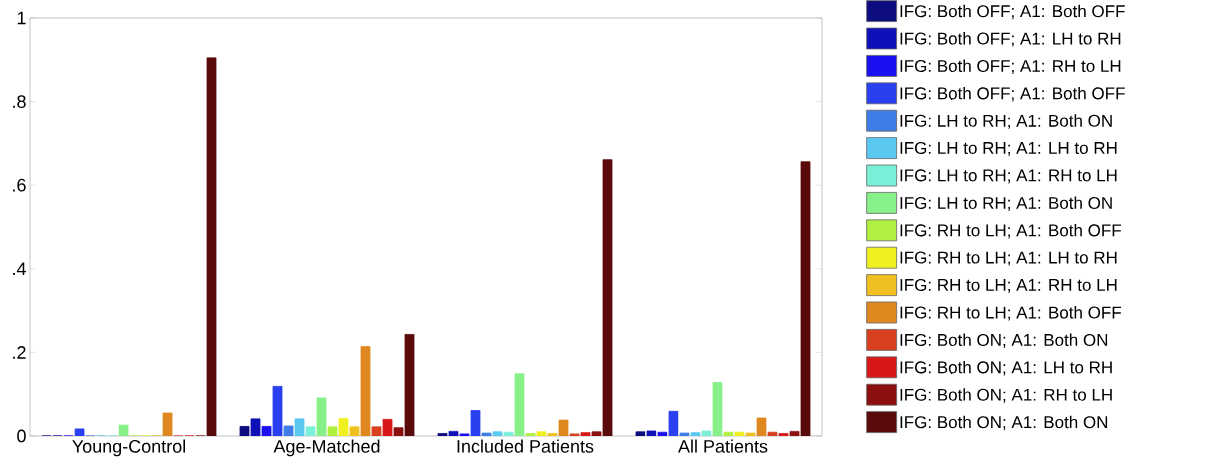  I want to click on legend-label: IFG: Both ON; A1: LH to RH, so click(1006, 368).